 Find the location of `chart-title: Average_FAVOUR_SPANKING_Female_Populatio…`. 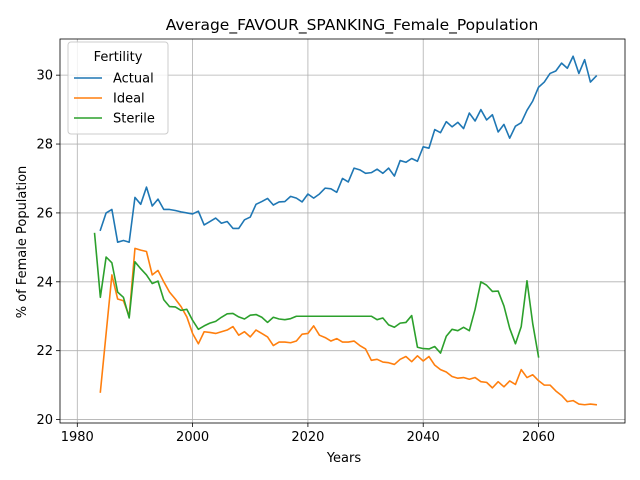

chart-title: Average_FAVOUR_SPANKING_Female_Populatio… is located at coordinates (352, 25).